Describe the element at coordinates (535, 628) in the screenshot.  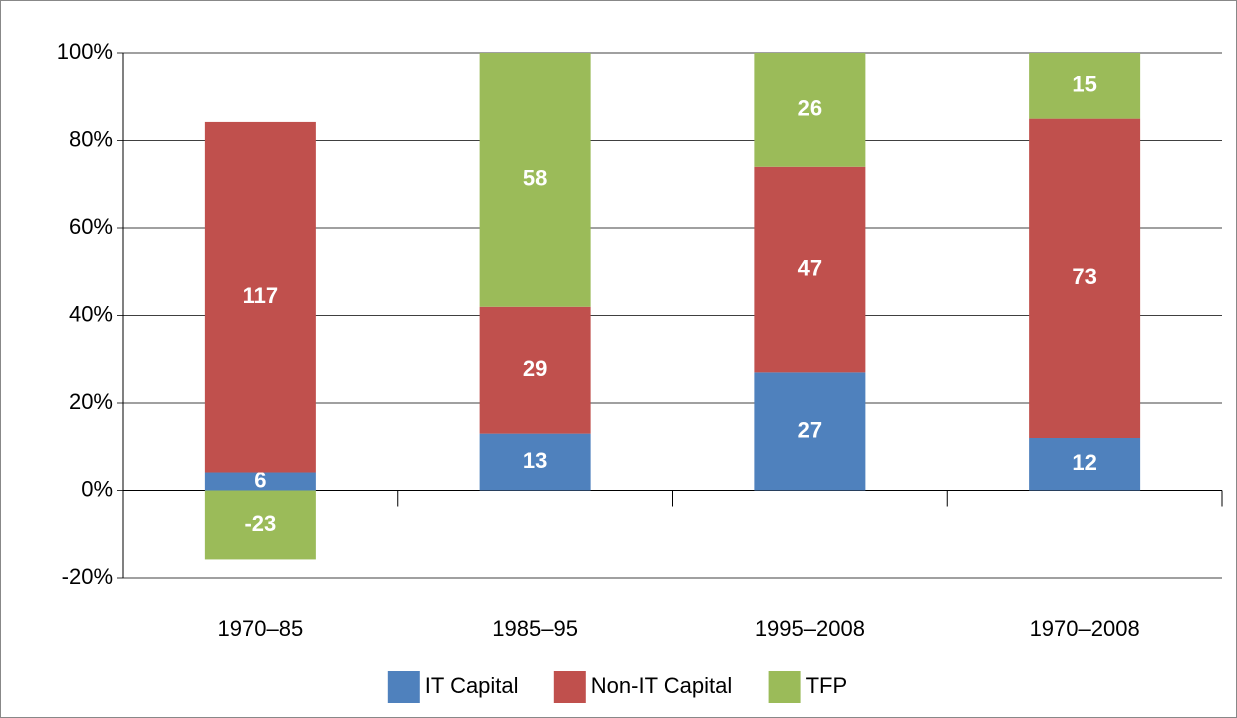
I see `x-tick-label: 1985–95` at that location.